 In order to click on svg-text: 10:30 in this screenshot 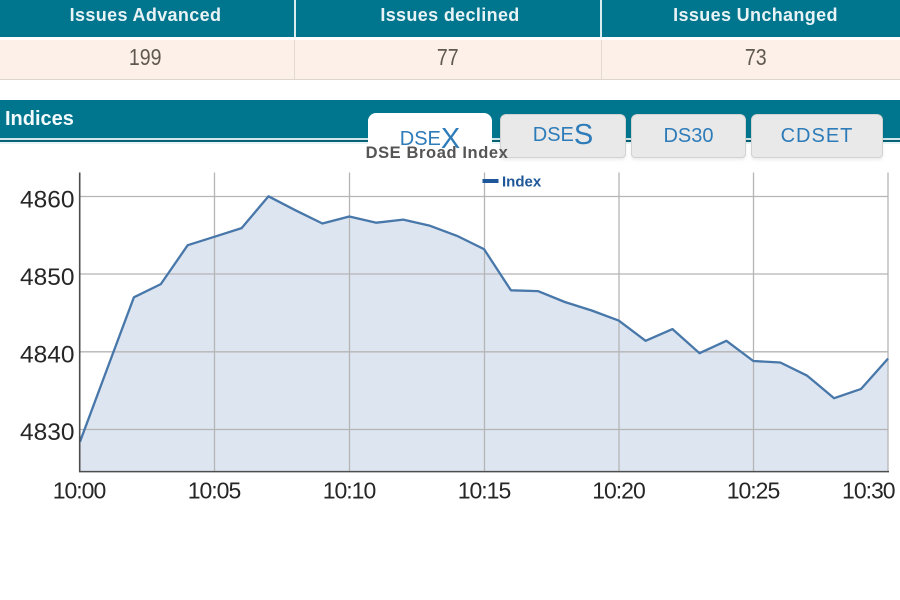, I will do `click(869, 491)`.